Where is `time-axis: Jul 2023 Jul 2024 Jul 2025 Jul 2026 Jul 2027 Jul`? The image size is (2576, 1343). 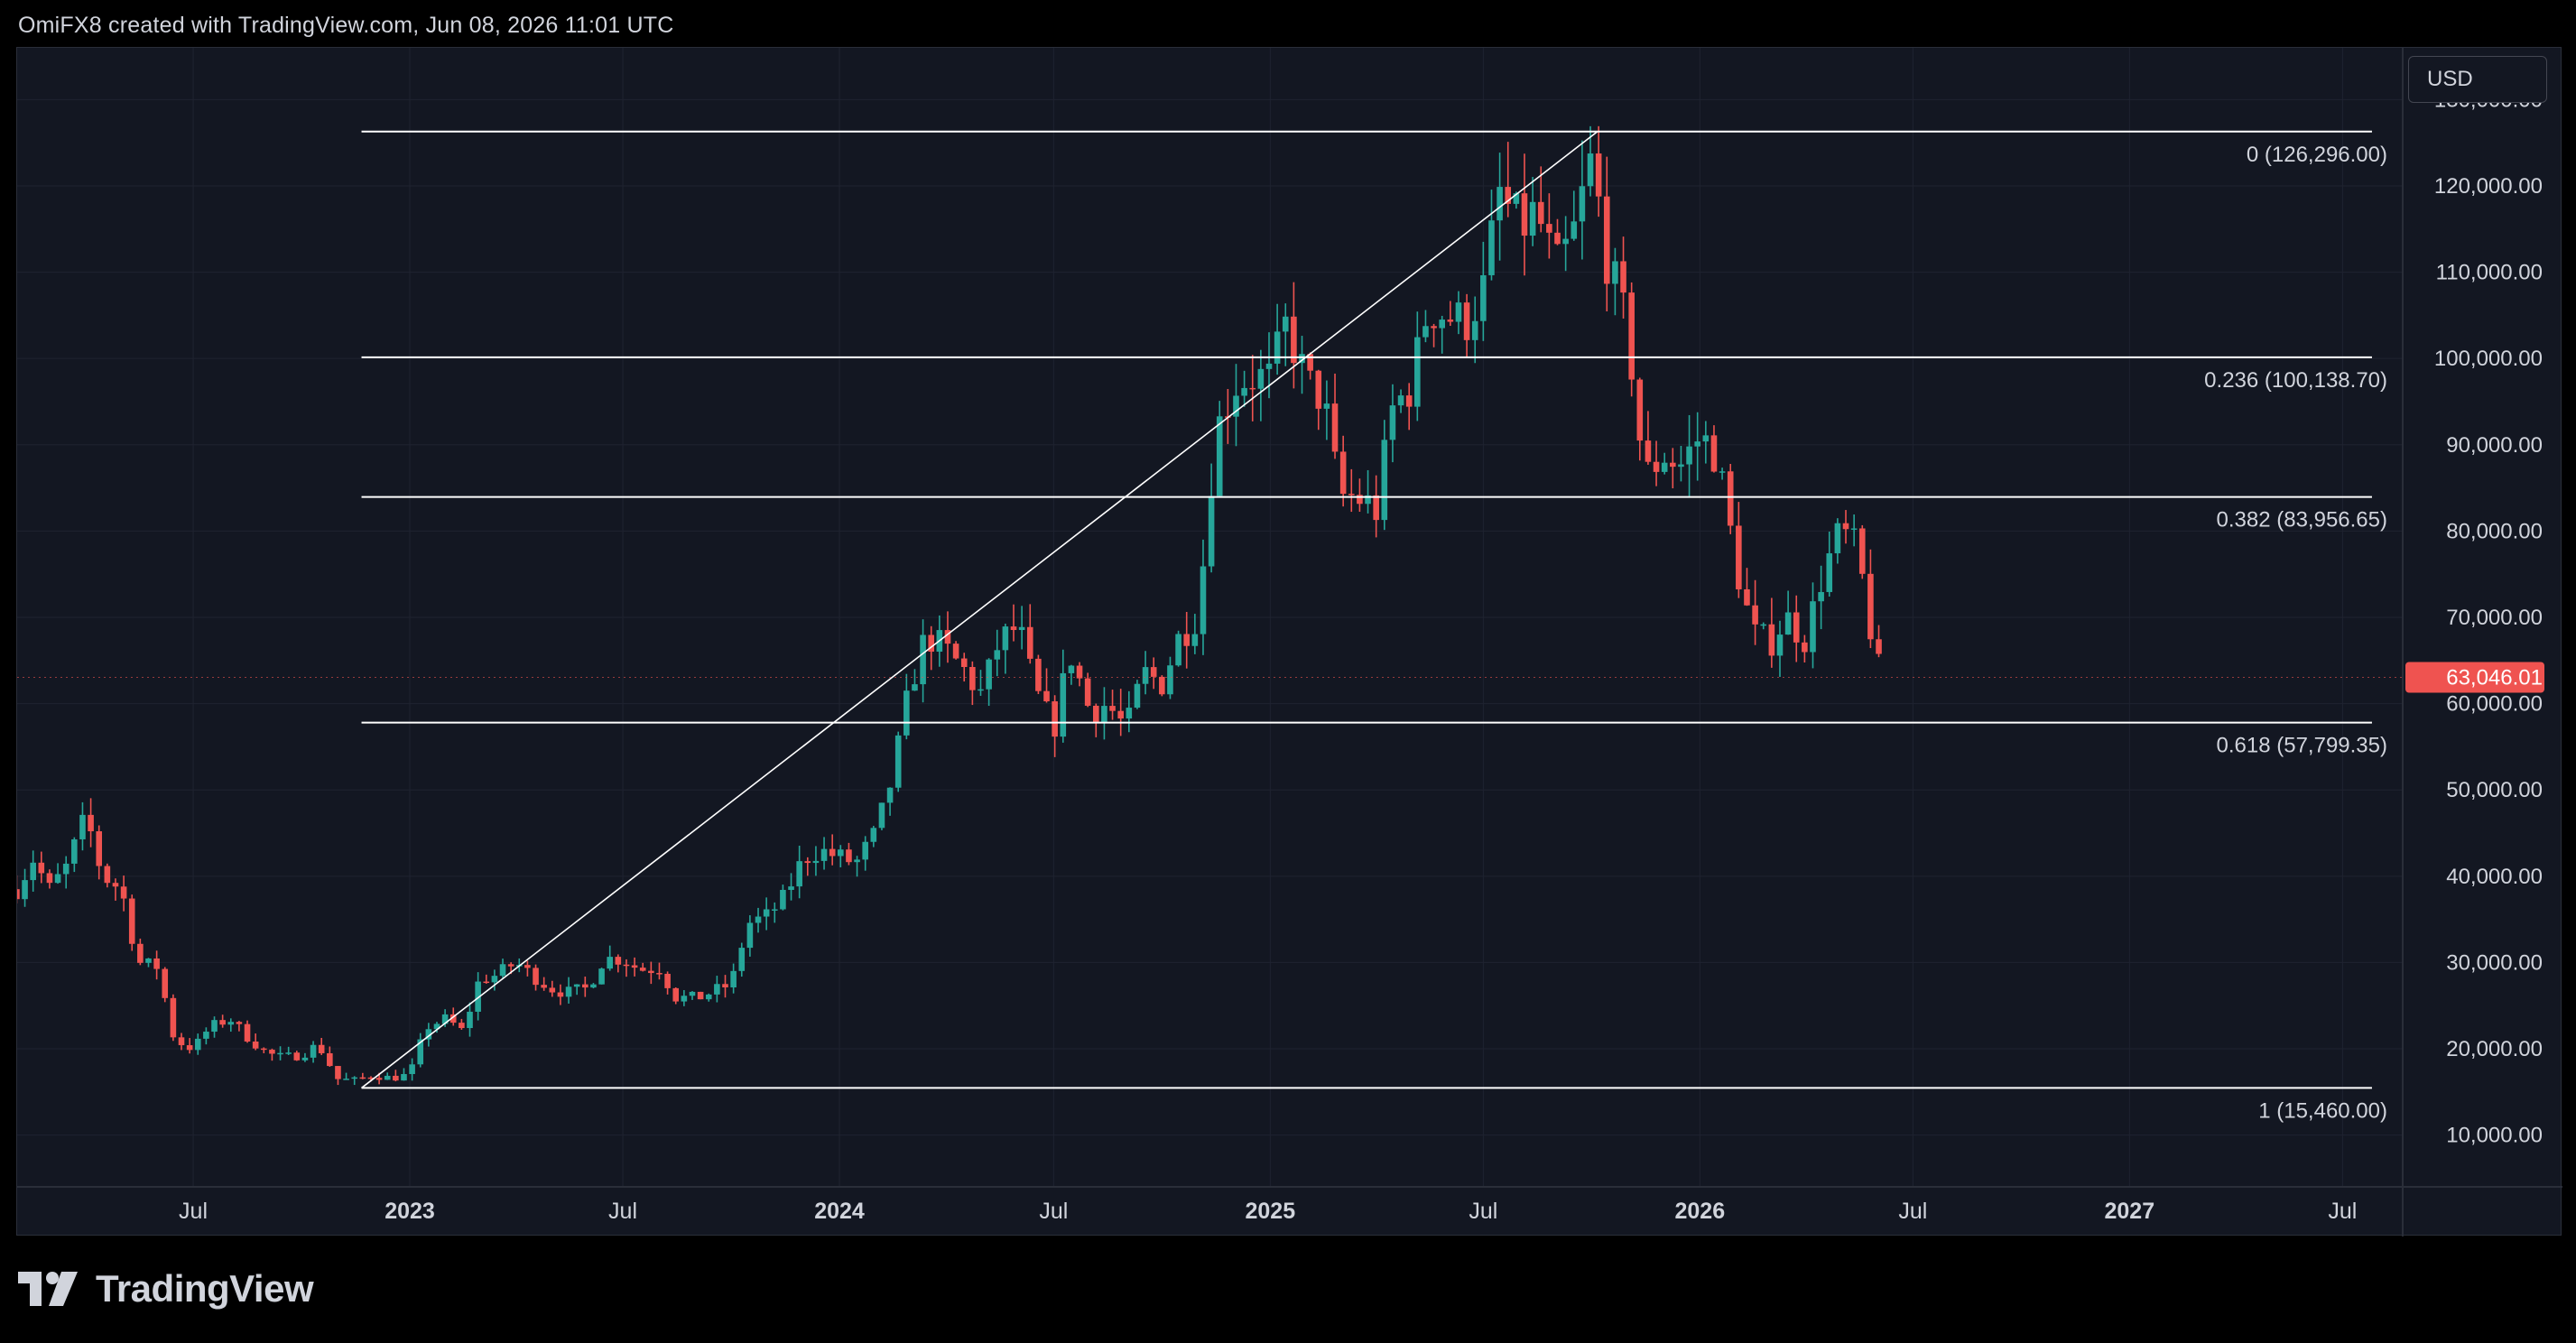
time-axis: Jul 2023 Jul 2024 Jul 2025 Jul 2026 Jul 2027 Jul is located at coordinates (1289, 1205).